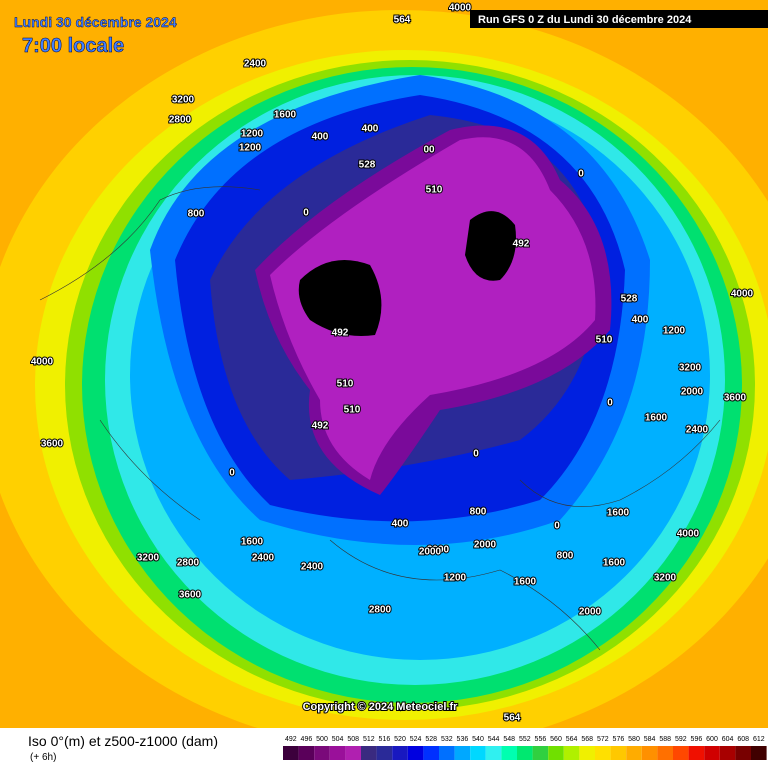 This screenshot has height=773, width=768. Describe the element at coordinates (728, 739) in the screenshot. I see `colorbar-label: 604` at that location.